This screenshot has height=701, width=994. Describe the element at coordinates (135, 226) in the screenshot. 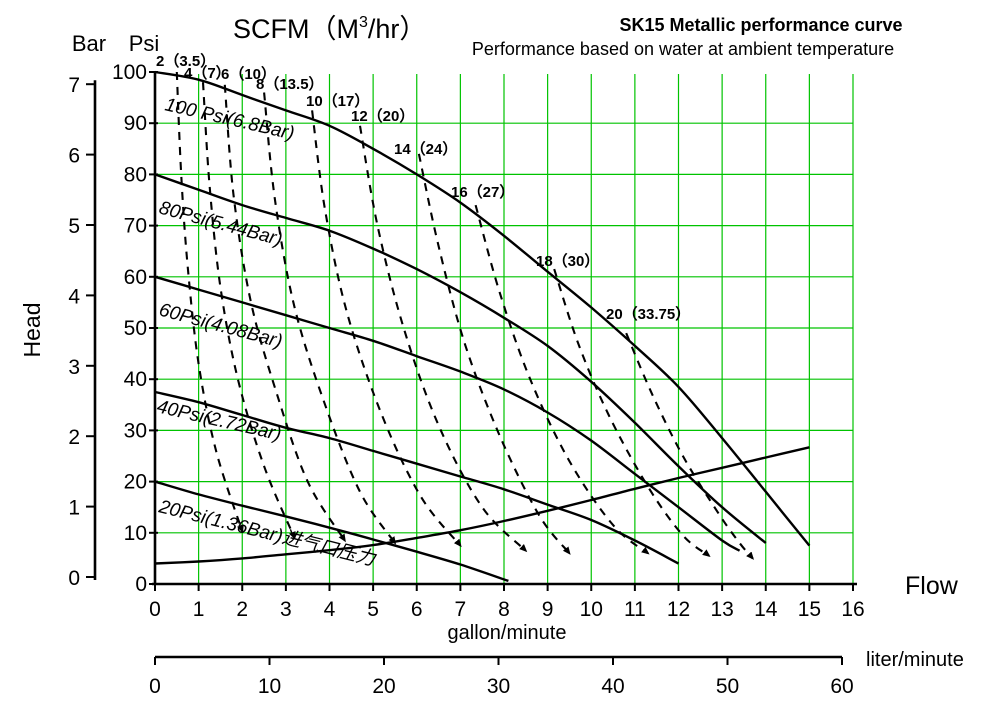

I see `psi-tick-label: 70` at that location.